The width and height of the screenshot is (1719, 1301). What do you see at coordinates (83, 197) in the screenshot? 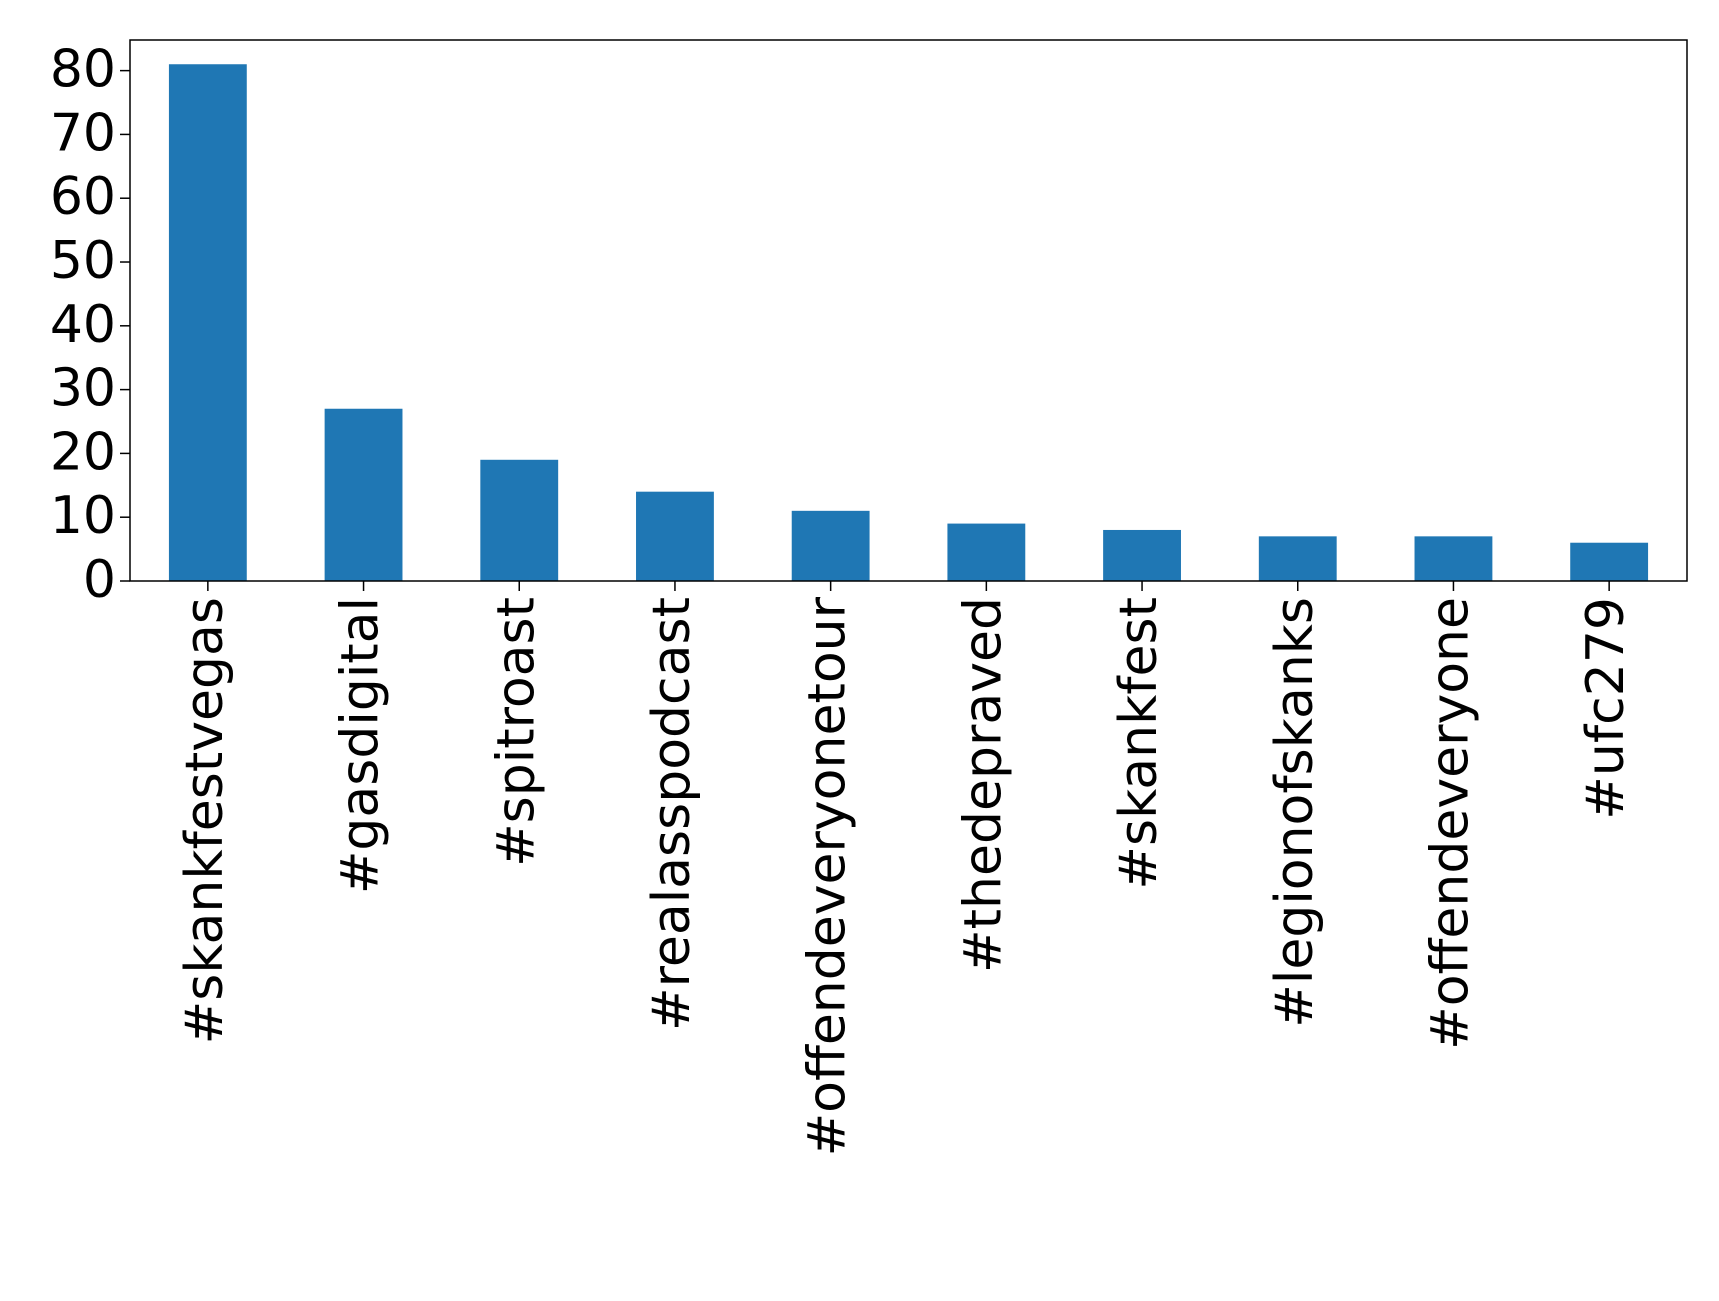
I see `y-tick-label: 60` at bounding box center [83, 197].